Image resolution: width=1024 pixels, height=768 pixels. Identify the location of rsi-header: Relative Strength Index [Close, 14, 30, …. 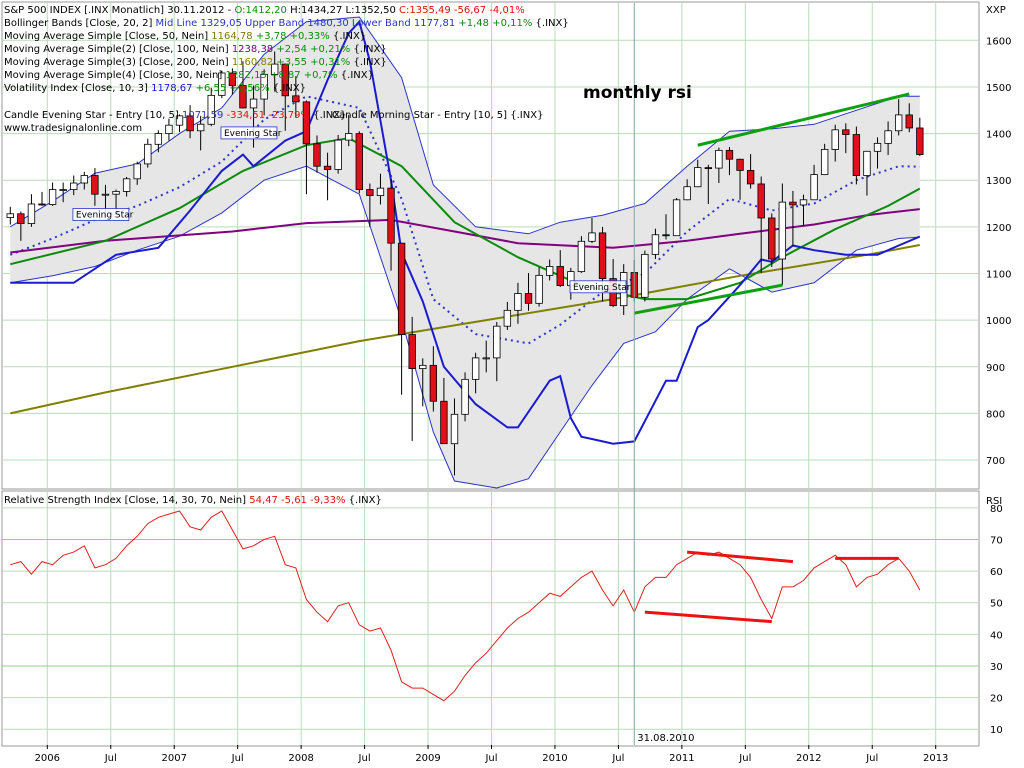
(193, 500).